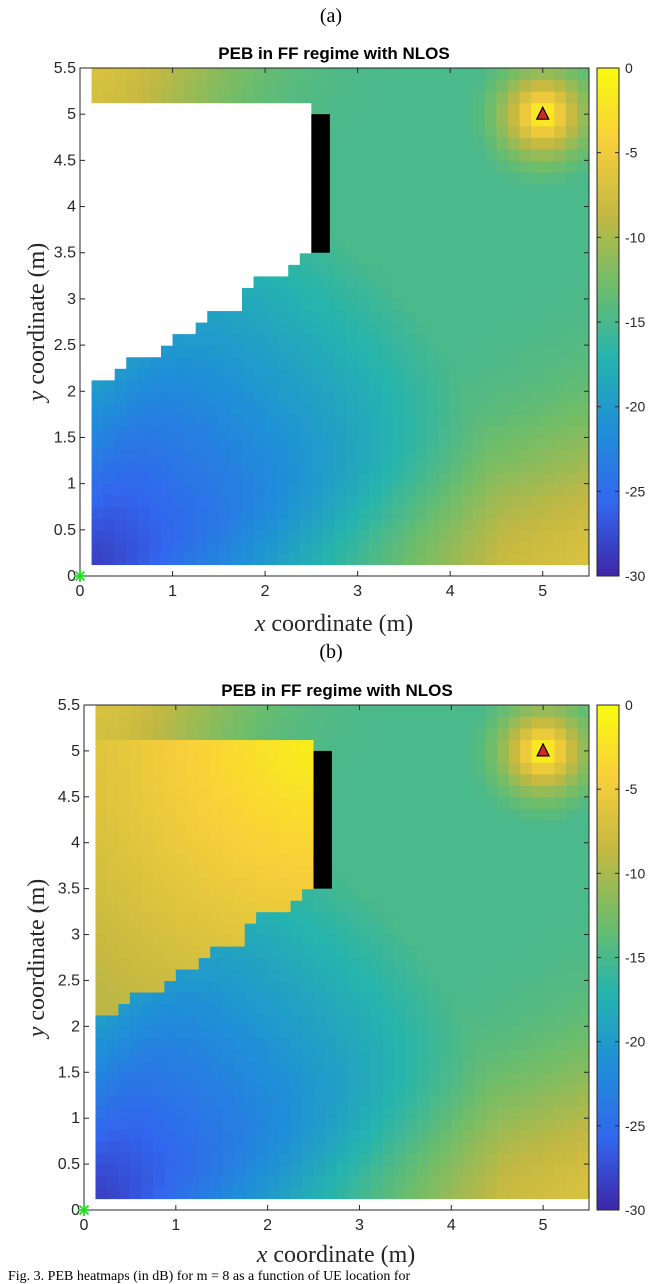  Describe the element at coordinates (635, 576) in the screenshot. I see `colorbar-tick-label: -30` at that location.